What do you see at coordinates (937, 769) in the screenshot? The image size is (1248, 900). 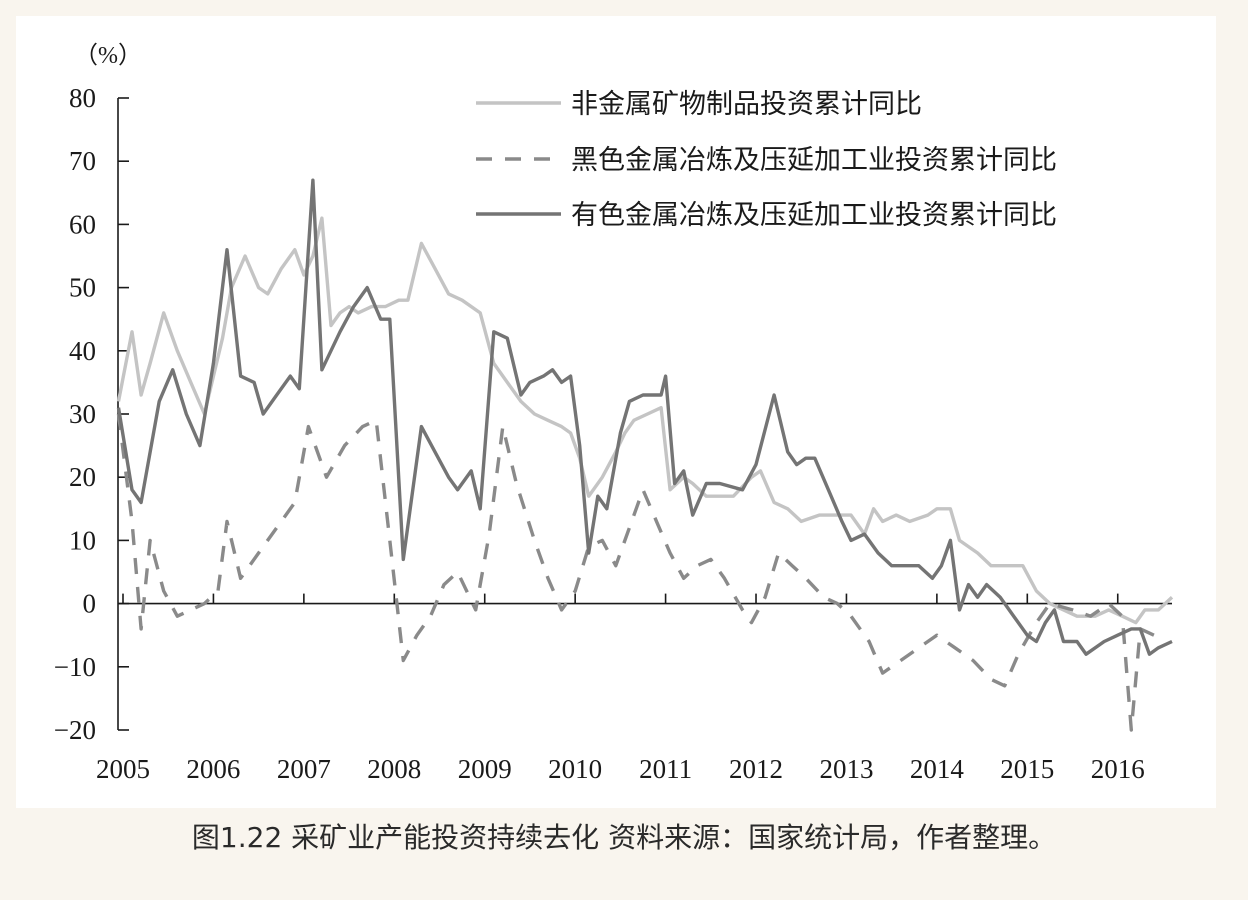 I see `x-tick-label: 2014` at bounding box center [937, 769].